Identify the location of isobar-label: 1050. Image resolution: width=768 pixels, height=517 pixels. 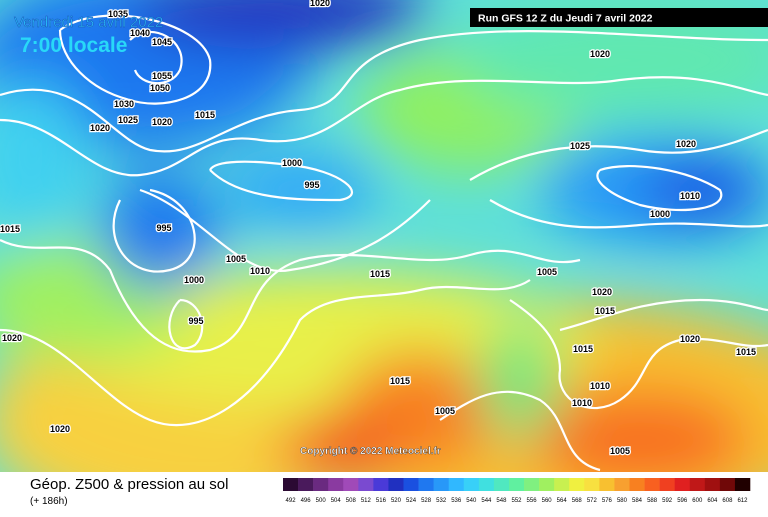
(160, 88).